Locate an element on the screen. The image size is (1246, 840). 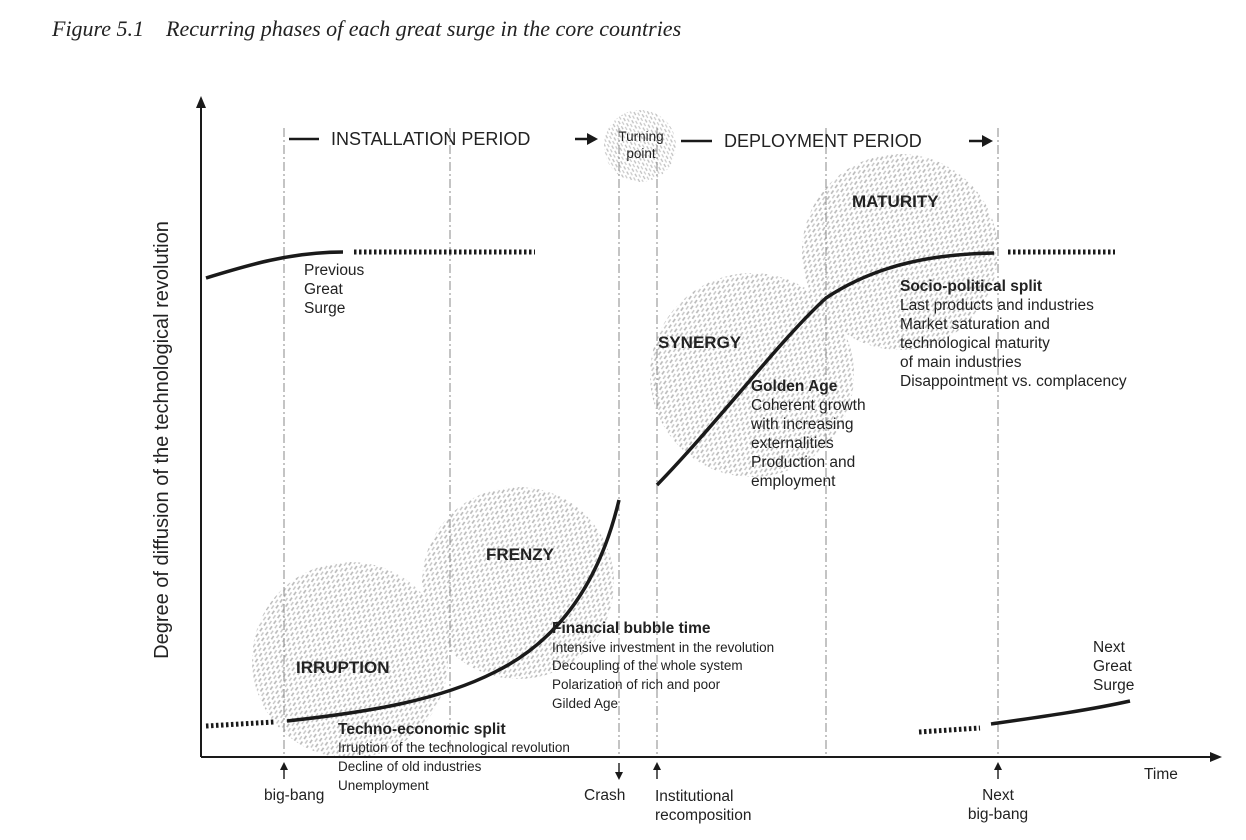
crash-label: Crash is located at coordinates (604, 795).